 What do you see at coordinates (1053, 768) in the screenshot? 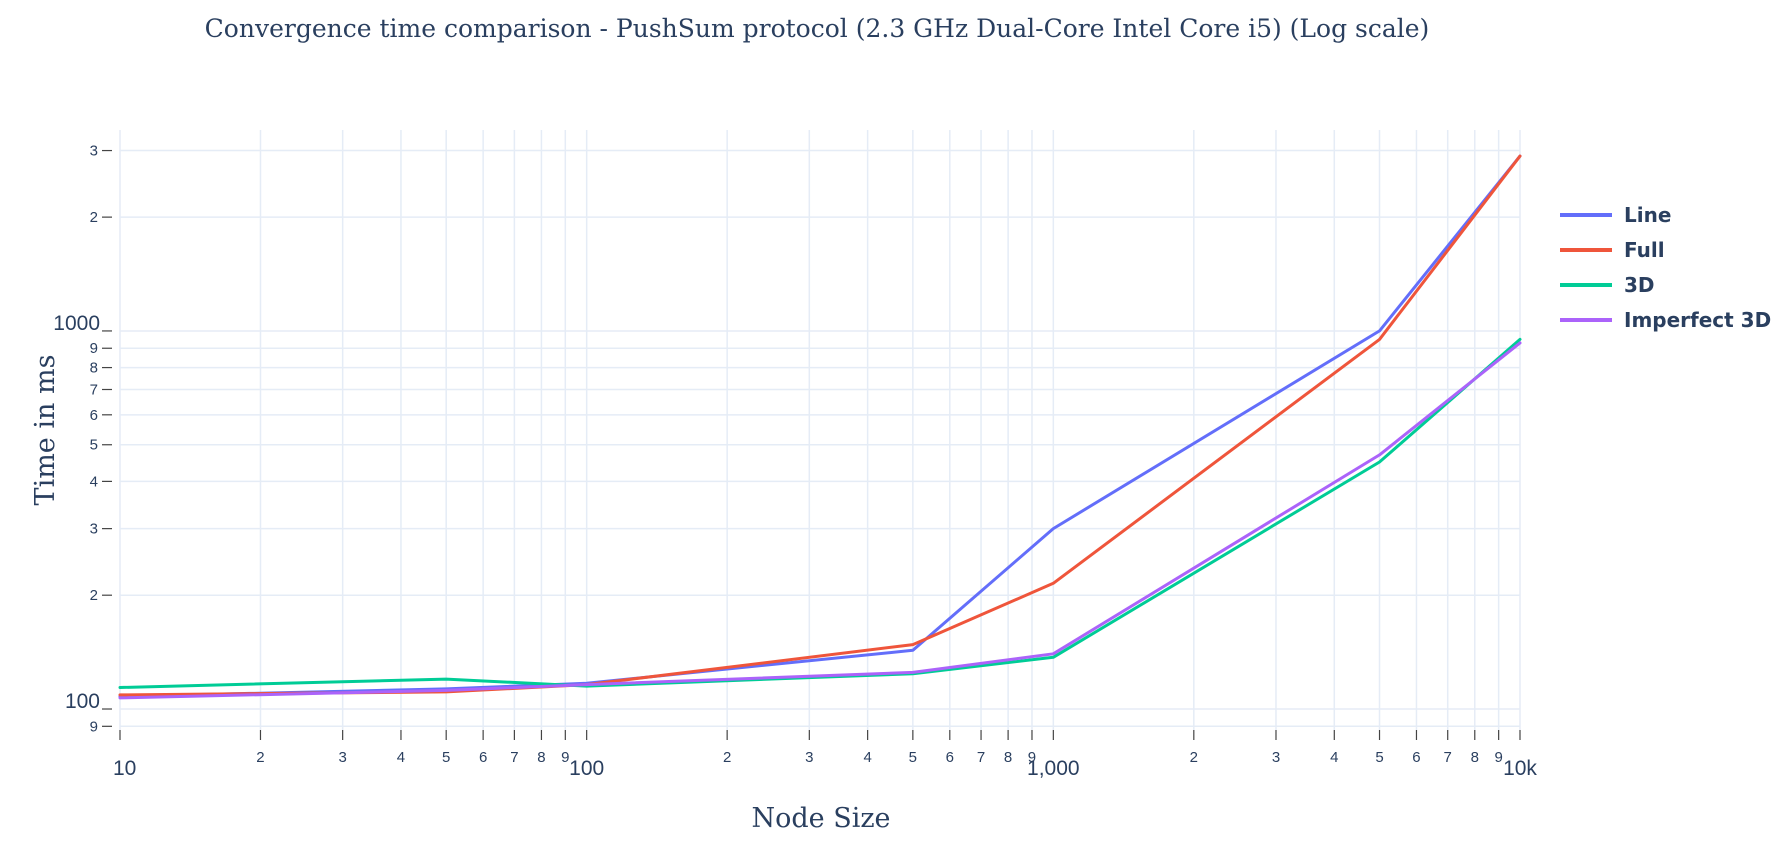
I see `x-tick-label: 1,000` at bounding box center [1053, 768].